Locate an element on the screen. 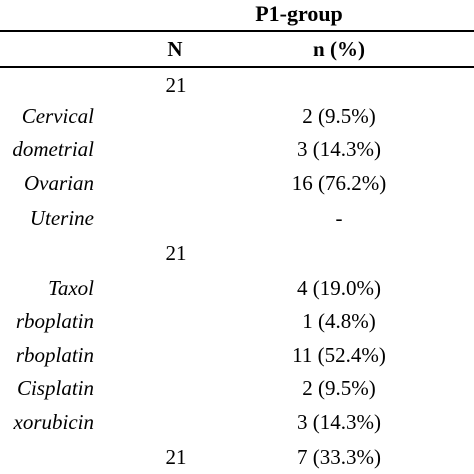  table-row: rboplatin 1 (4.8%) is located at coordinates (237, 321).